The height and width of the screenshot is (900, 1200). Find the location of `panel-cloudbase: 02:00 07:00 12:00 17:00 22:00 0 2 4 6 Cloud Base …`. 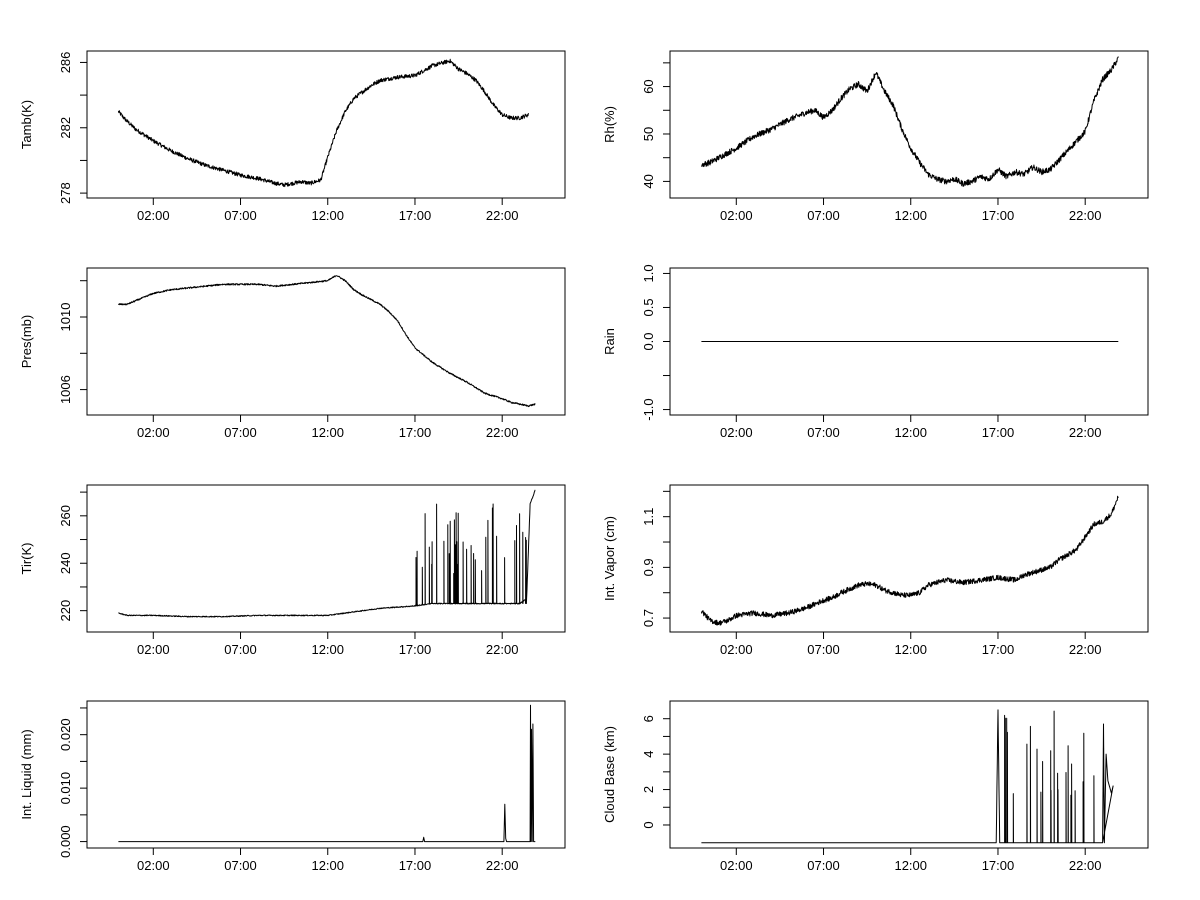

panel-cloudbase: 02:00 07:00 12:00 17:00 22:00 0 2 4 6 Cloud Base … is located at coordinates (875, 786).